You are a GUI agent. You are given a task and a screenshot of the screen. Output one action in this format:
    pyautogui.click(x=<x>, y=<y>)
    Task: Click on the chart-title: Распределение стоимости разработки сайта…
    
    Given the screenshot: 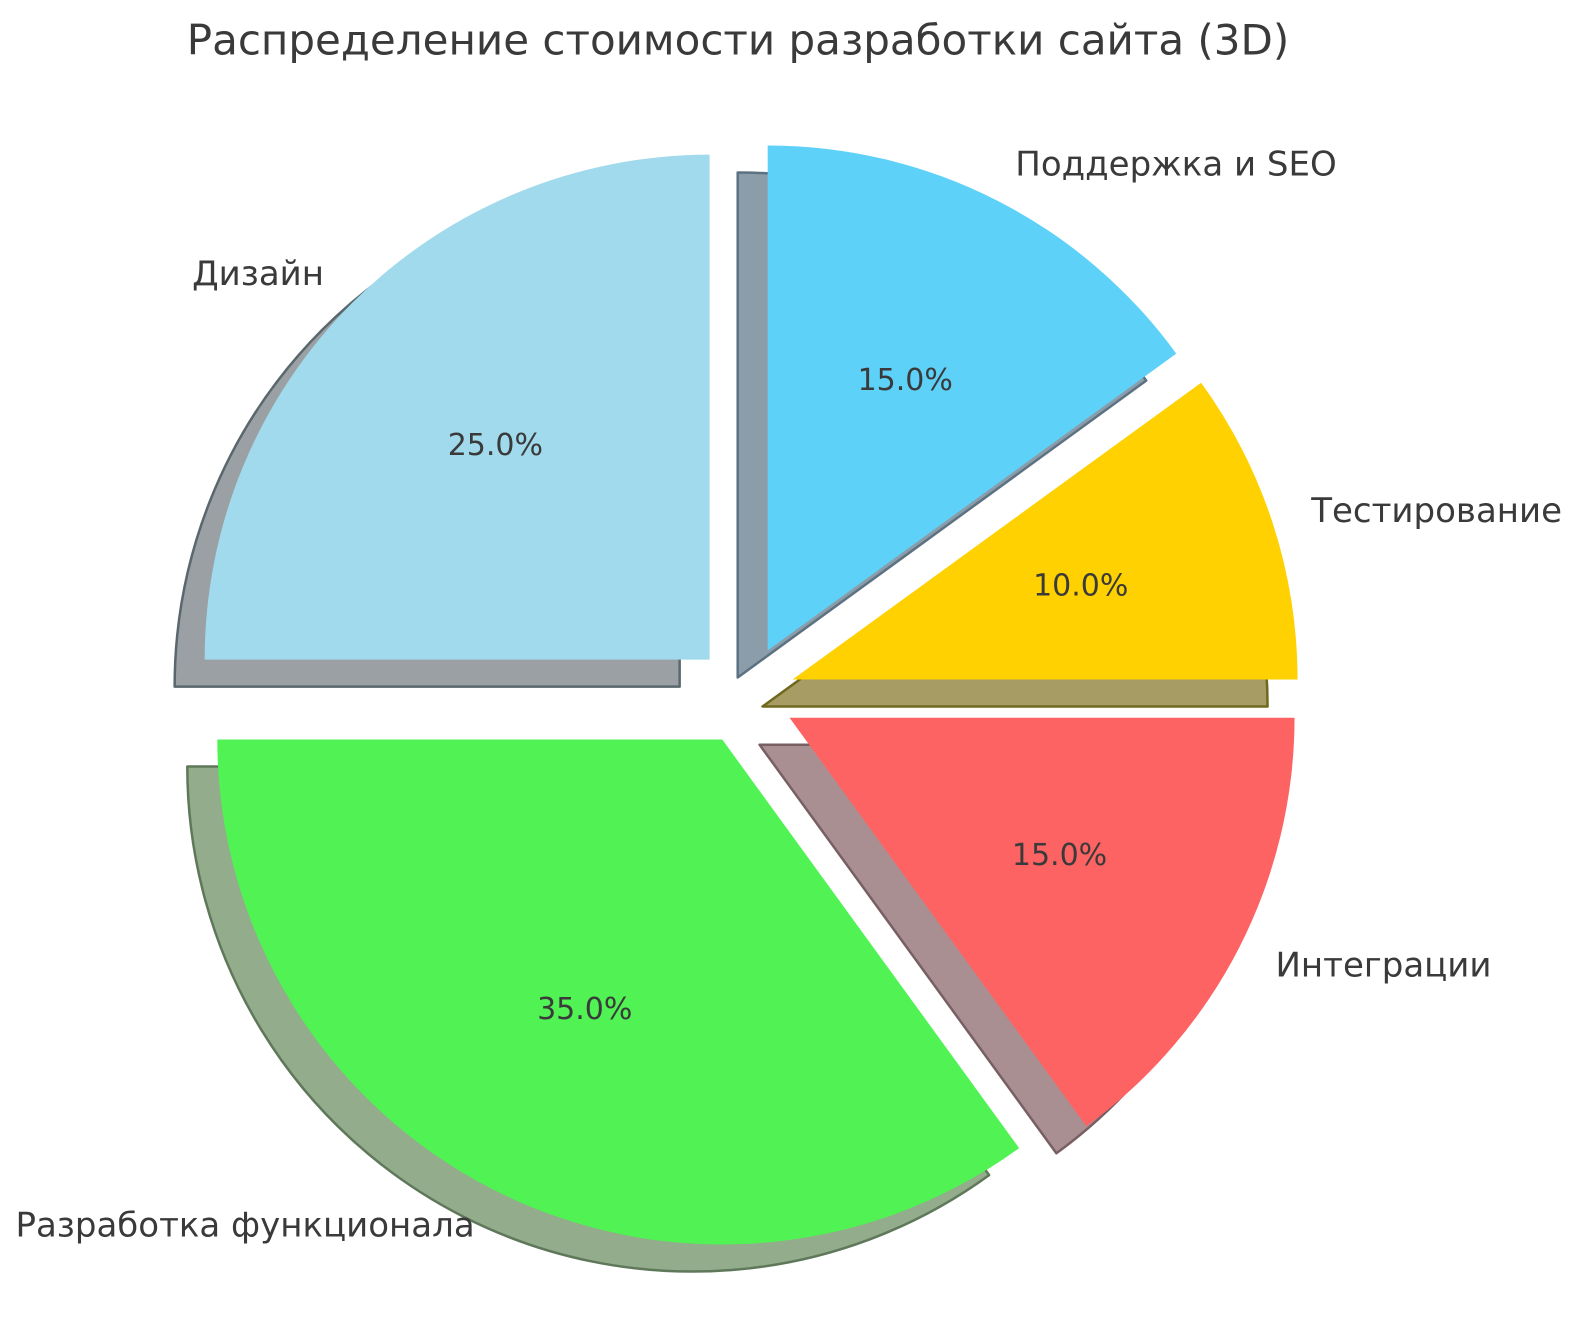 What is the action you would take?
    pyautogui.click(x=738, y=40)
    